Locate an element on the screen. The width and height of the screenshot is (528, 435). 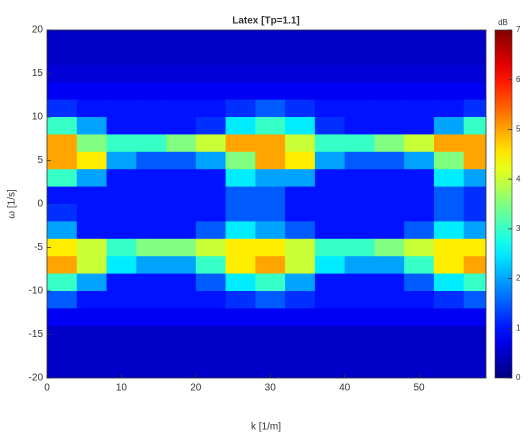
colorbar-tick-label: 2 is located at coordinates (518, 278).